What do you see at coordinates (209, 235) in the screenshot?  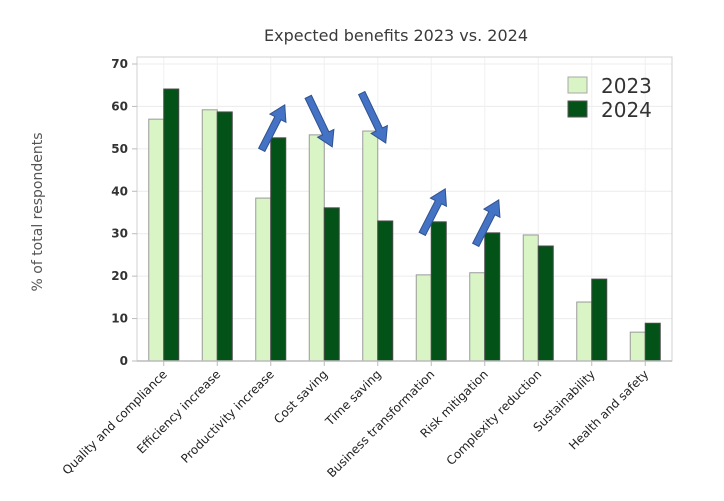 I see `bar-2023-efficiency-increase` at bounding box center [209, 235].